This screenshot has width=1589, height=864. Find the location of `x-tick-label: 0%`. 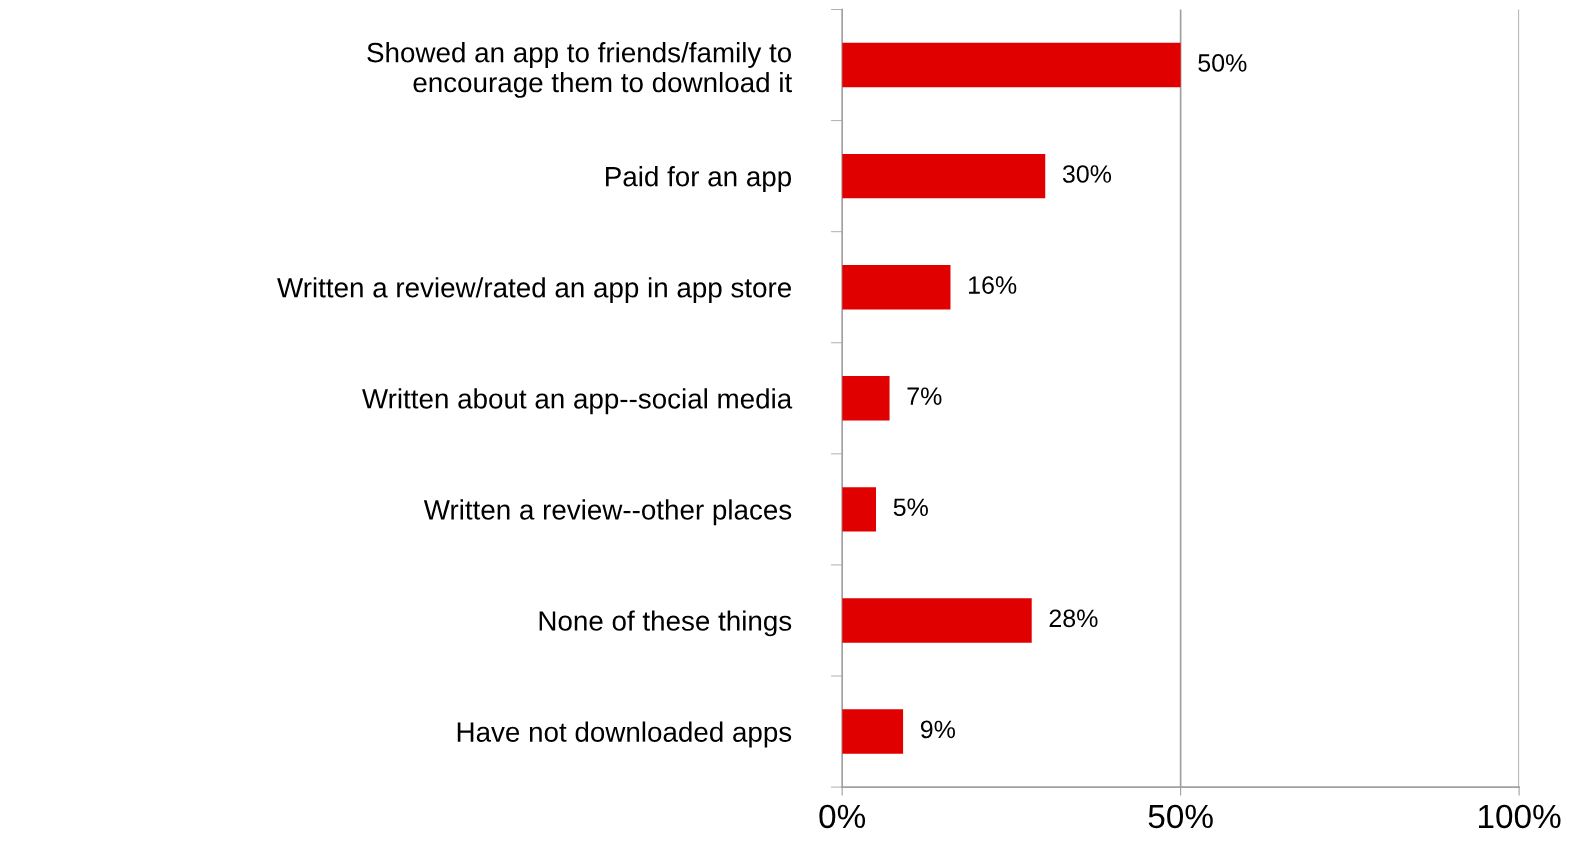

x-tick-label: 0% is located at coordinates (842, 816).